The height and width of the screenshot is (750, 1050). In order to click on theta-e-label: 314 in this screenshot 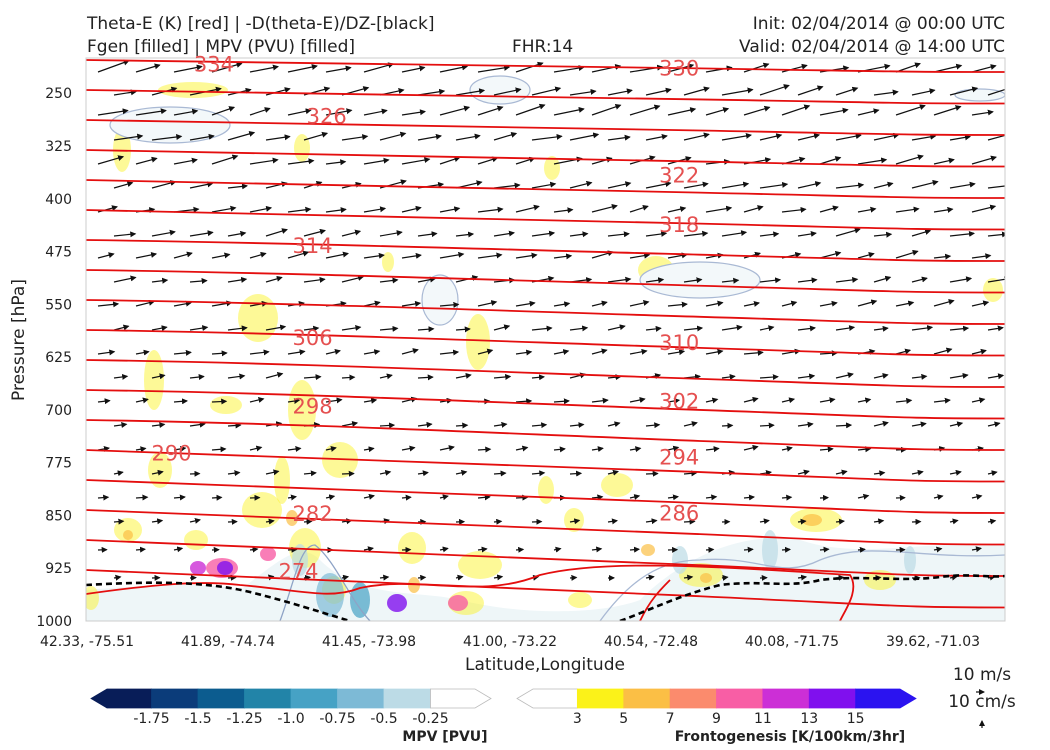, I will do `click(313, 246)`.